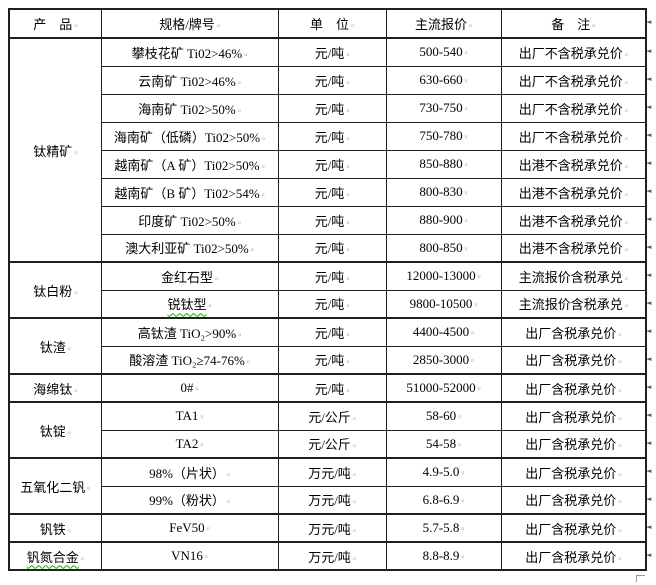  I want to click on price-cell: 2850-3000 ¤, so click(443, 360).